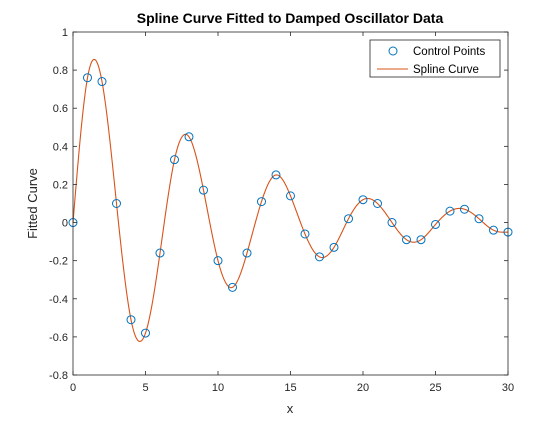 The width and height of the screenshot is (560, 425). Describe the element at coordinates (218, 388) in the screenshot. I see `x-tick-label: 10` at that location.